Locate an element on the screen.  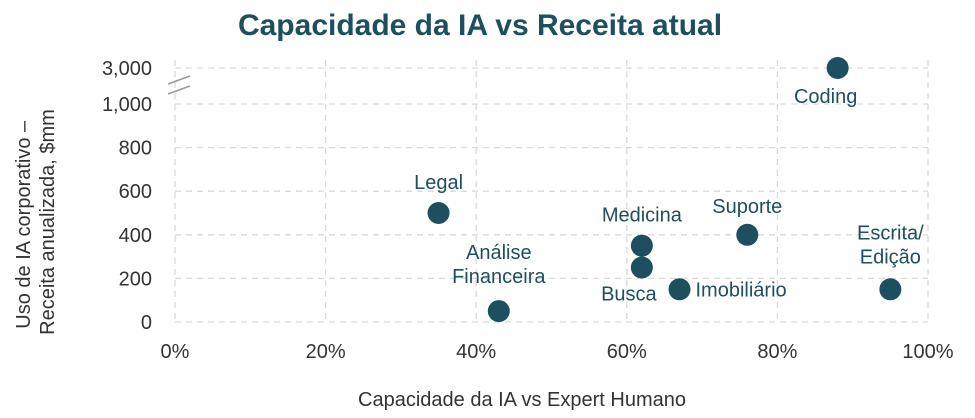
y-tick-label: 200 is located at coordinates (135, 279).